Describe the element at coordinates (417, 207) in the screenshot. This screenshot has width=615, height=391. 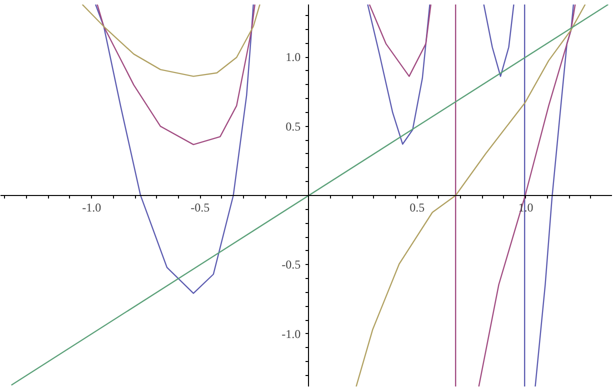
I see `x-tick-label: 0.5` at that location.